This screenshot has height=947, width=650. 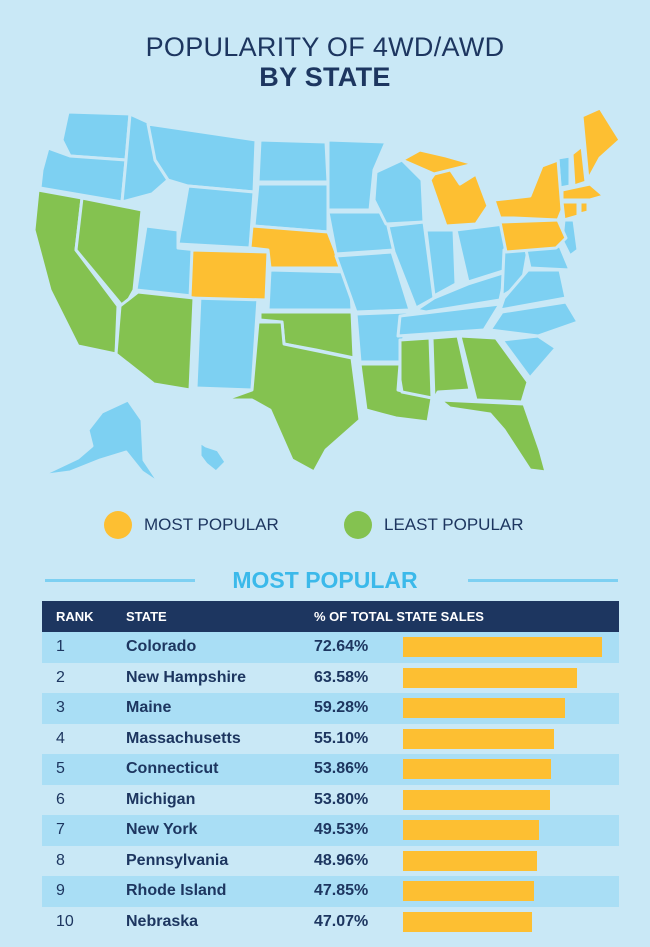 What do you see at coordinates (177, 860) in the screenshot?
I see `state-cell: Pennsylvania` at bounding box center [177, 860].